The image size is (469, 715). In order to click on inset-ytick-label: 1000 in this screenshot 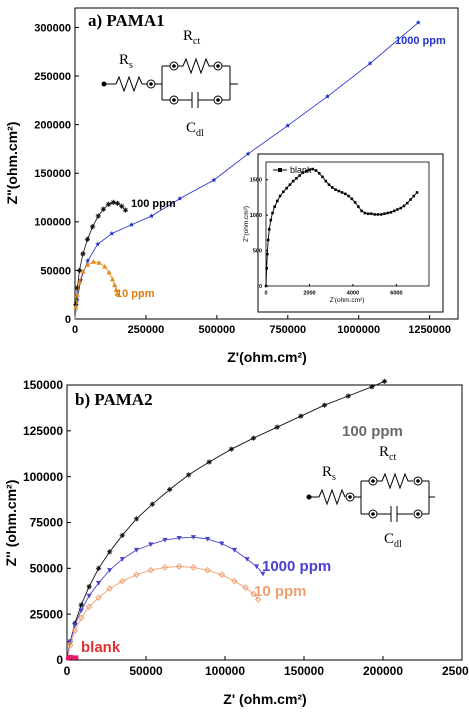, I will do `click(256, 216)`.